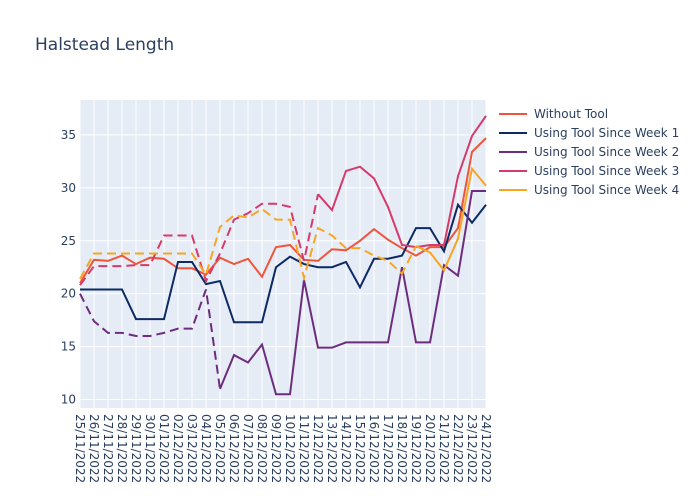 The width and height of the screenshot is (700, 500). What do you see at coordinates (374, 448) in the screenshot?
I see `x-tick-label: 16/12/2022` at bounding box center [374, 448].